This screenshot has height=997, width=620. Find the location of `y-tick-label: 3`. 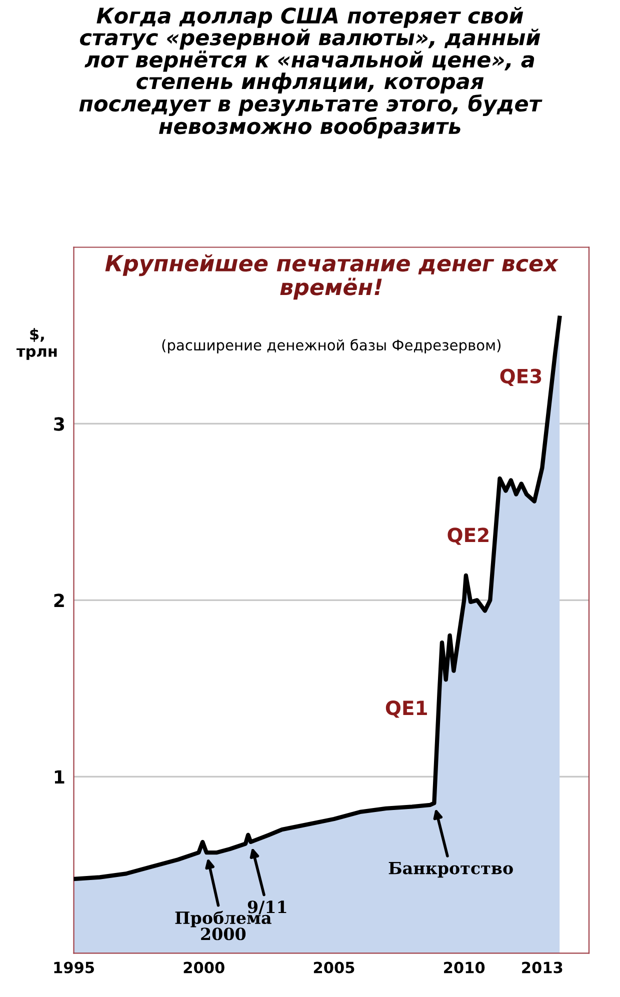

y-tick-label: 3 is located at coordinates (59, 424).